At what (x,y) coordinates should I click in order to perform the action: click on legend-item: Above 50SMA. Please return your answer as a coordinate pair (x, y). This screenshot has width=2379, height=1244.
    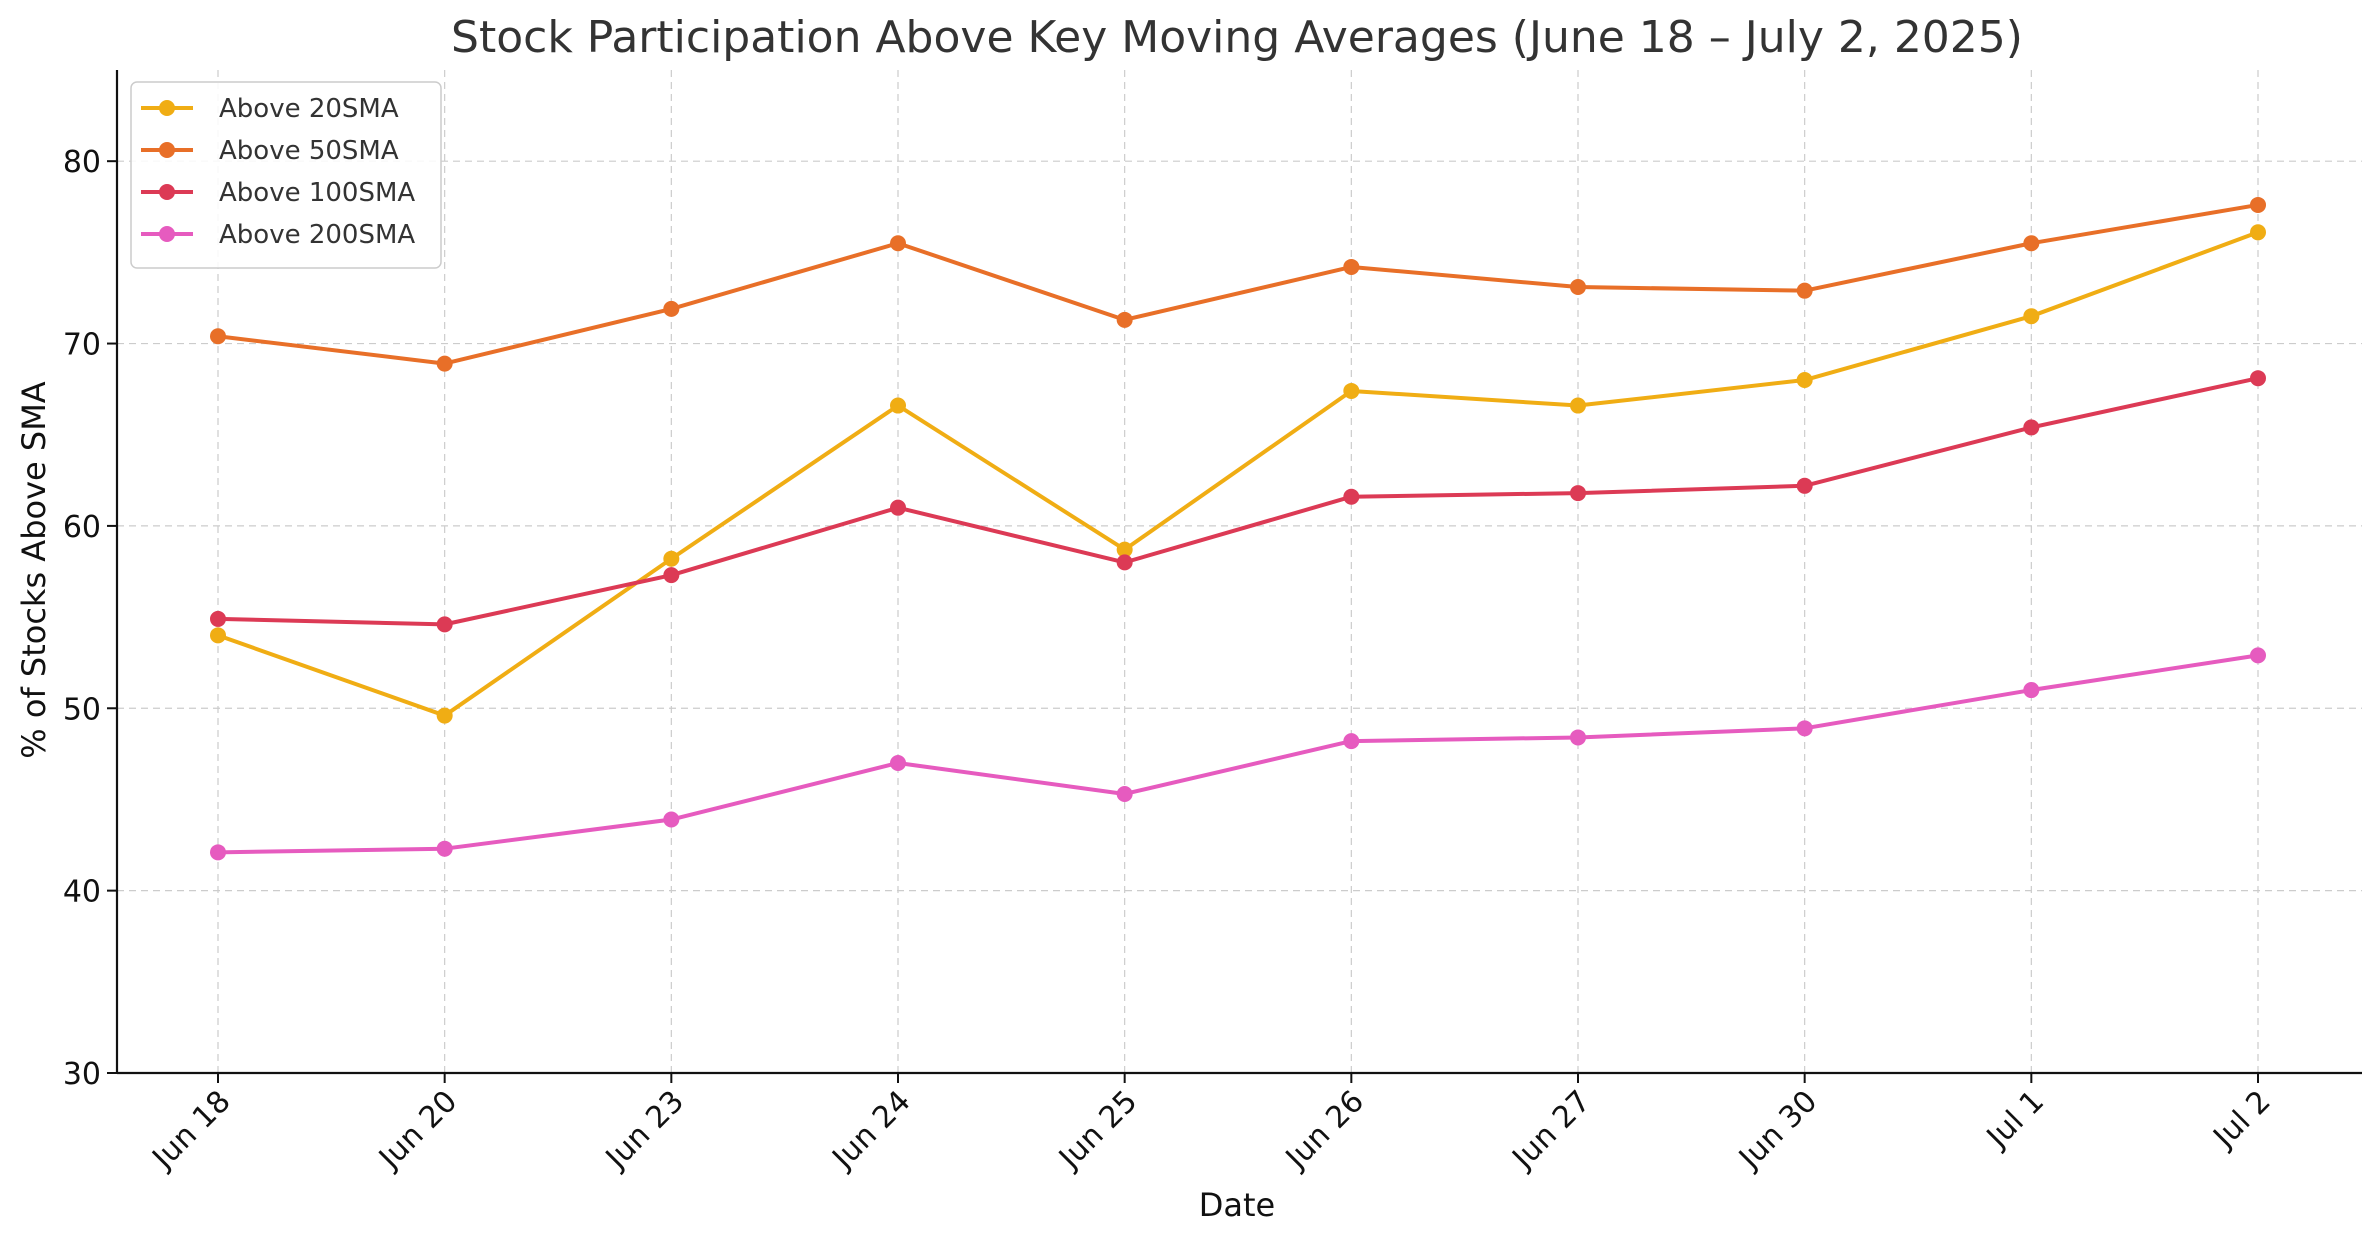
    Looking at the image, I should click on (270, 151).